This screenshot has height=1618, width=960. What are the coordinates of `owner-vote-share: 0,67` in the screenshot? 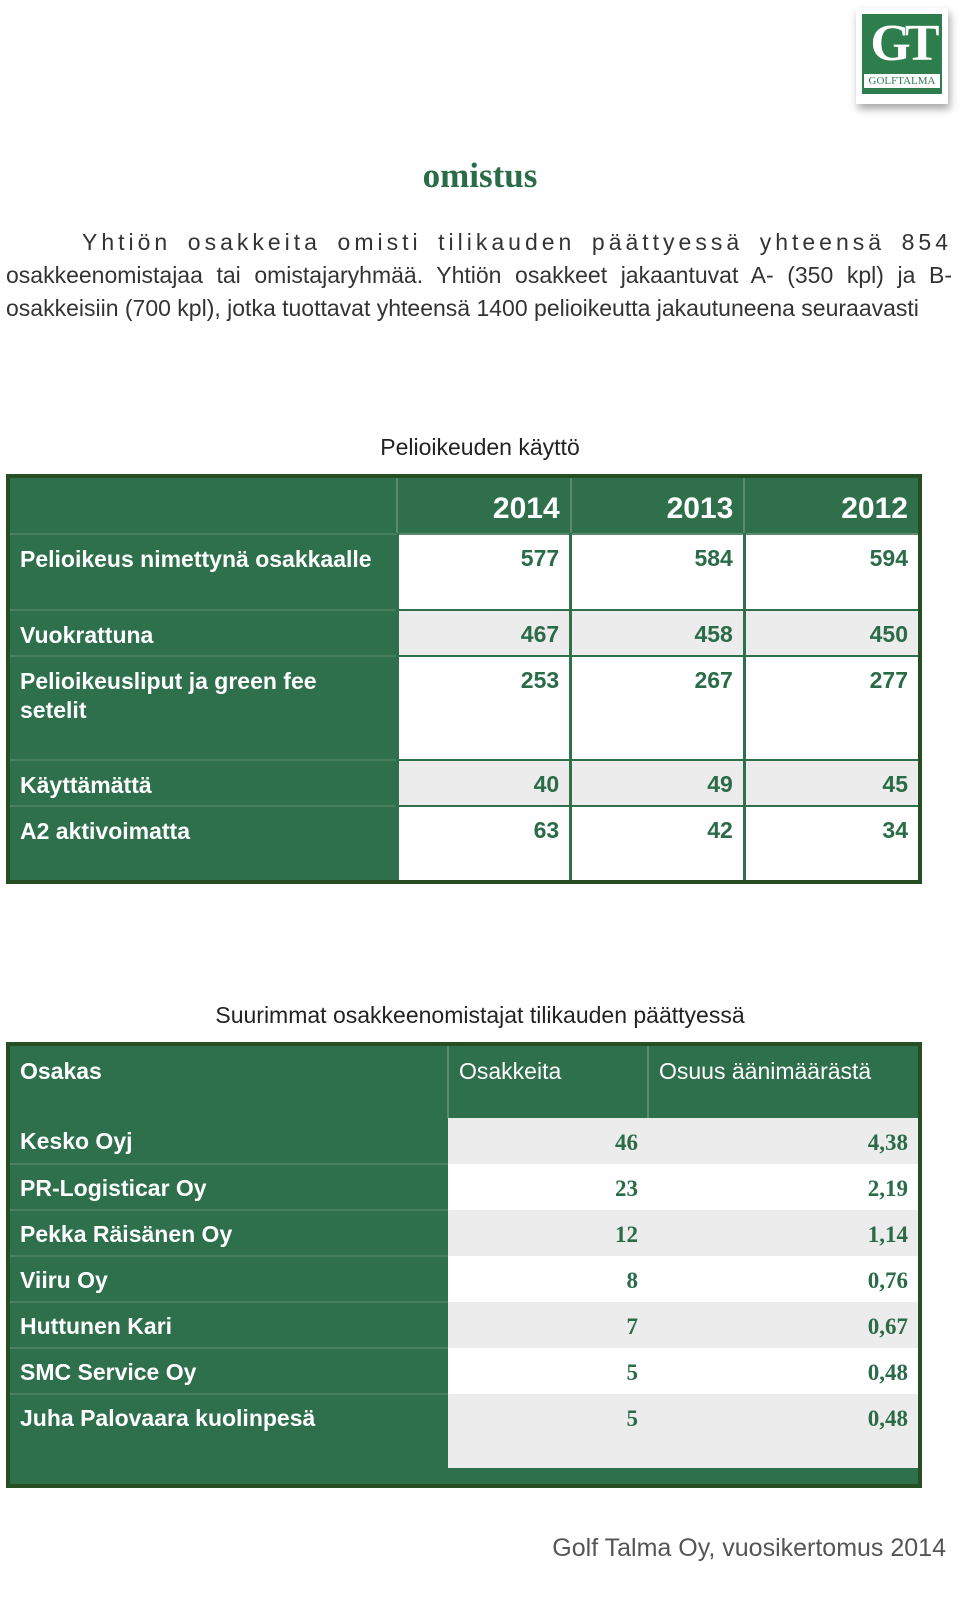 It's located at (783, 1325).